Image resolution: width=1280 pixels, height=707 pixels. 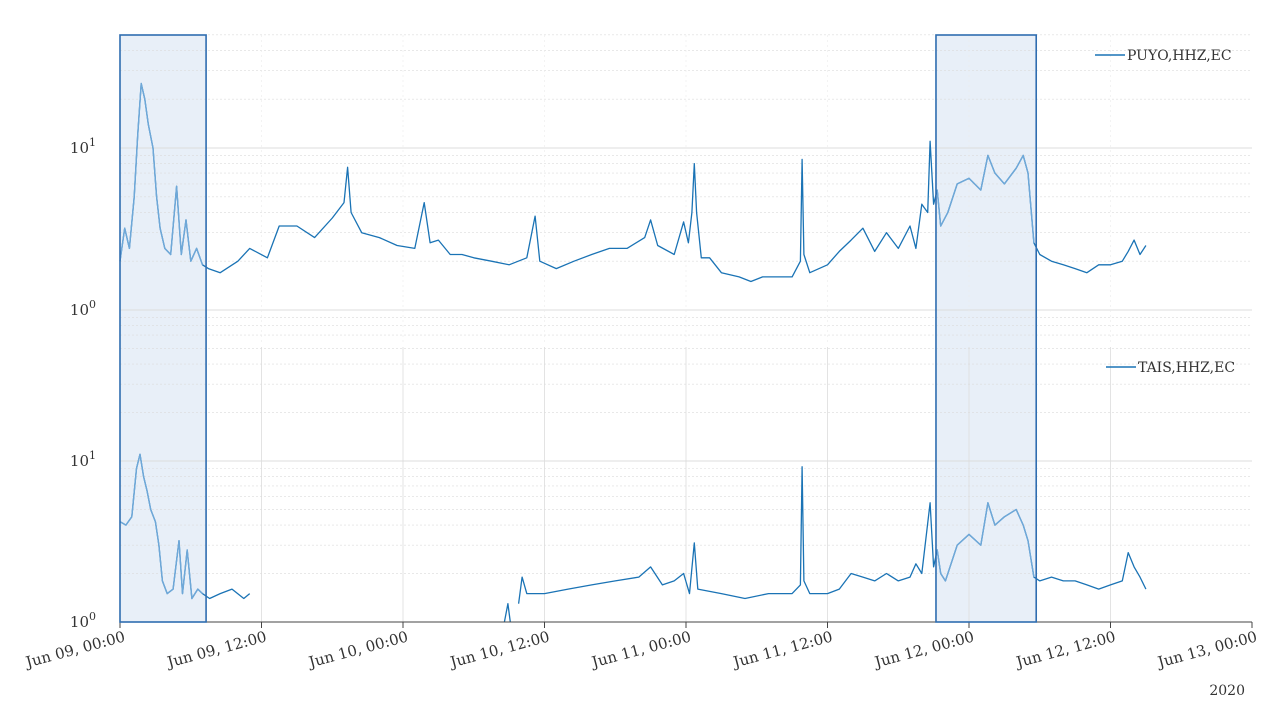 I want to click on legend-label-tais: TAIS,HHZ,EC, so click(x=1186, y=368).